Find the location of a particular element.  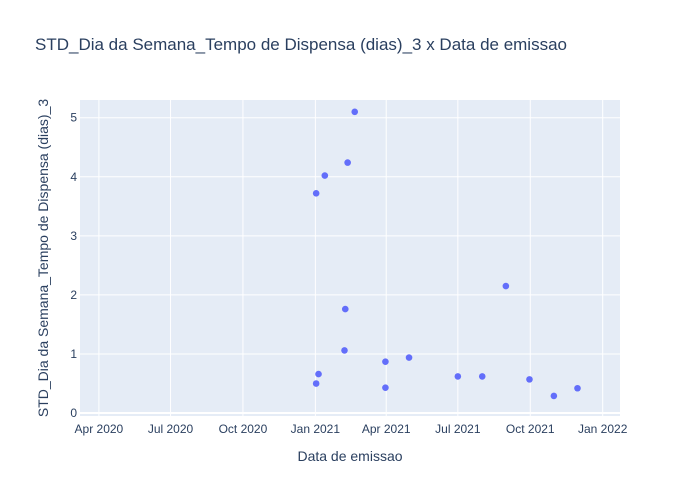

y-tick-label: 4 is located at coordinates (73, 177).